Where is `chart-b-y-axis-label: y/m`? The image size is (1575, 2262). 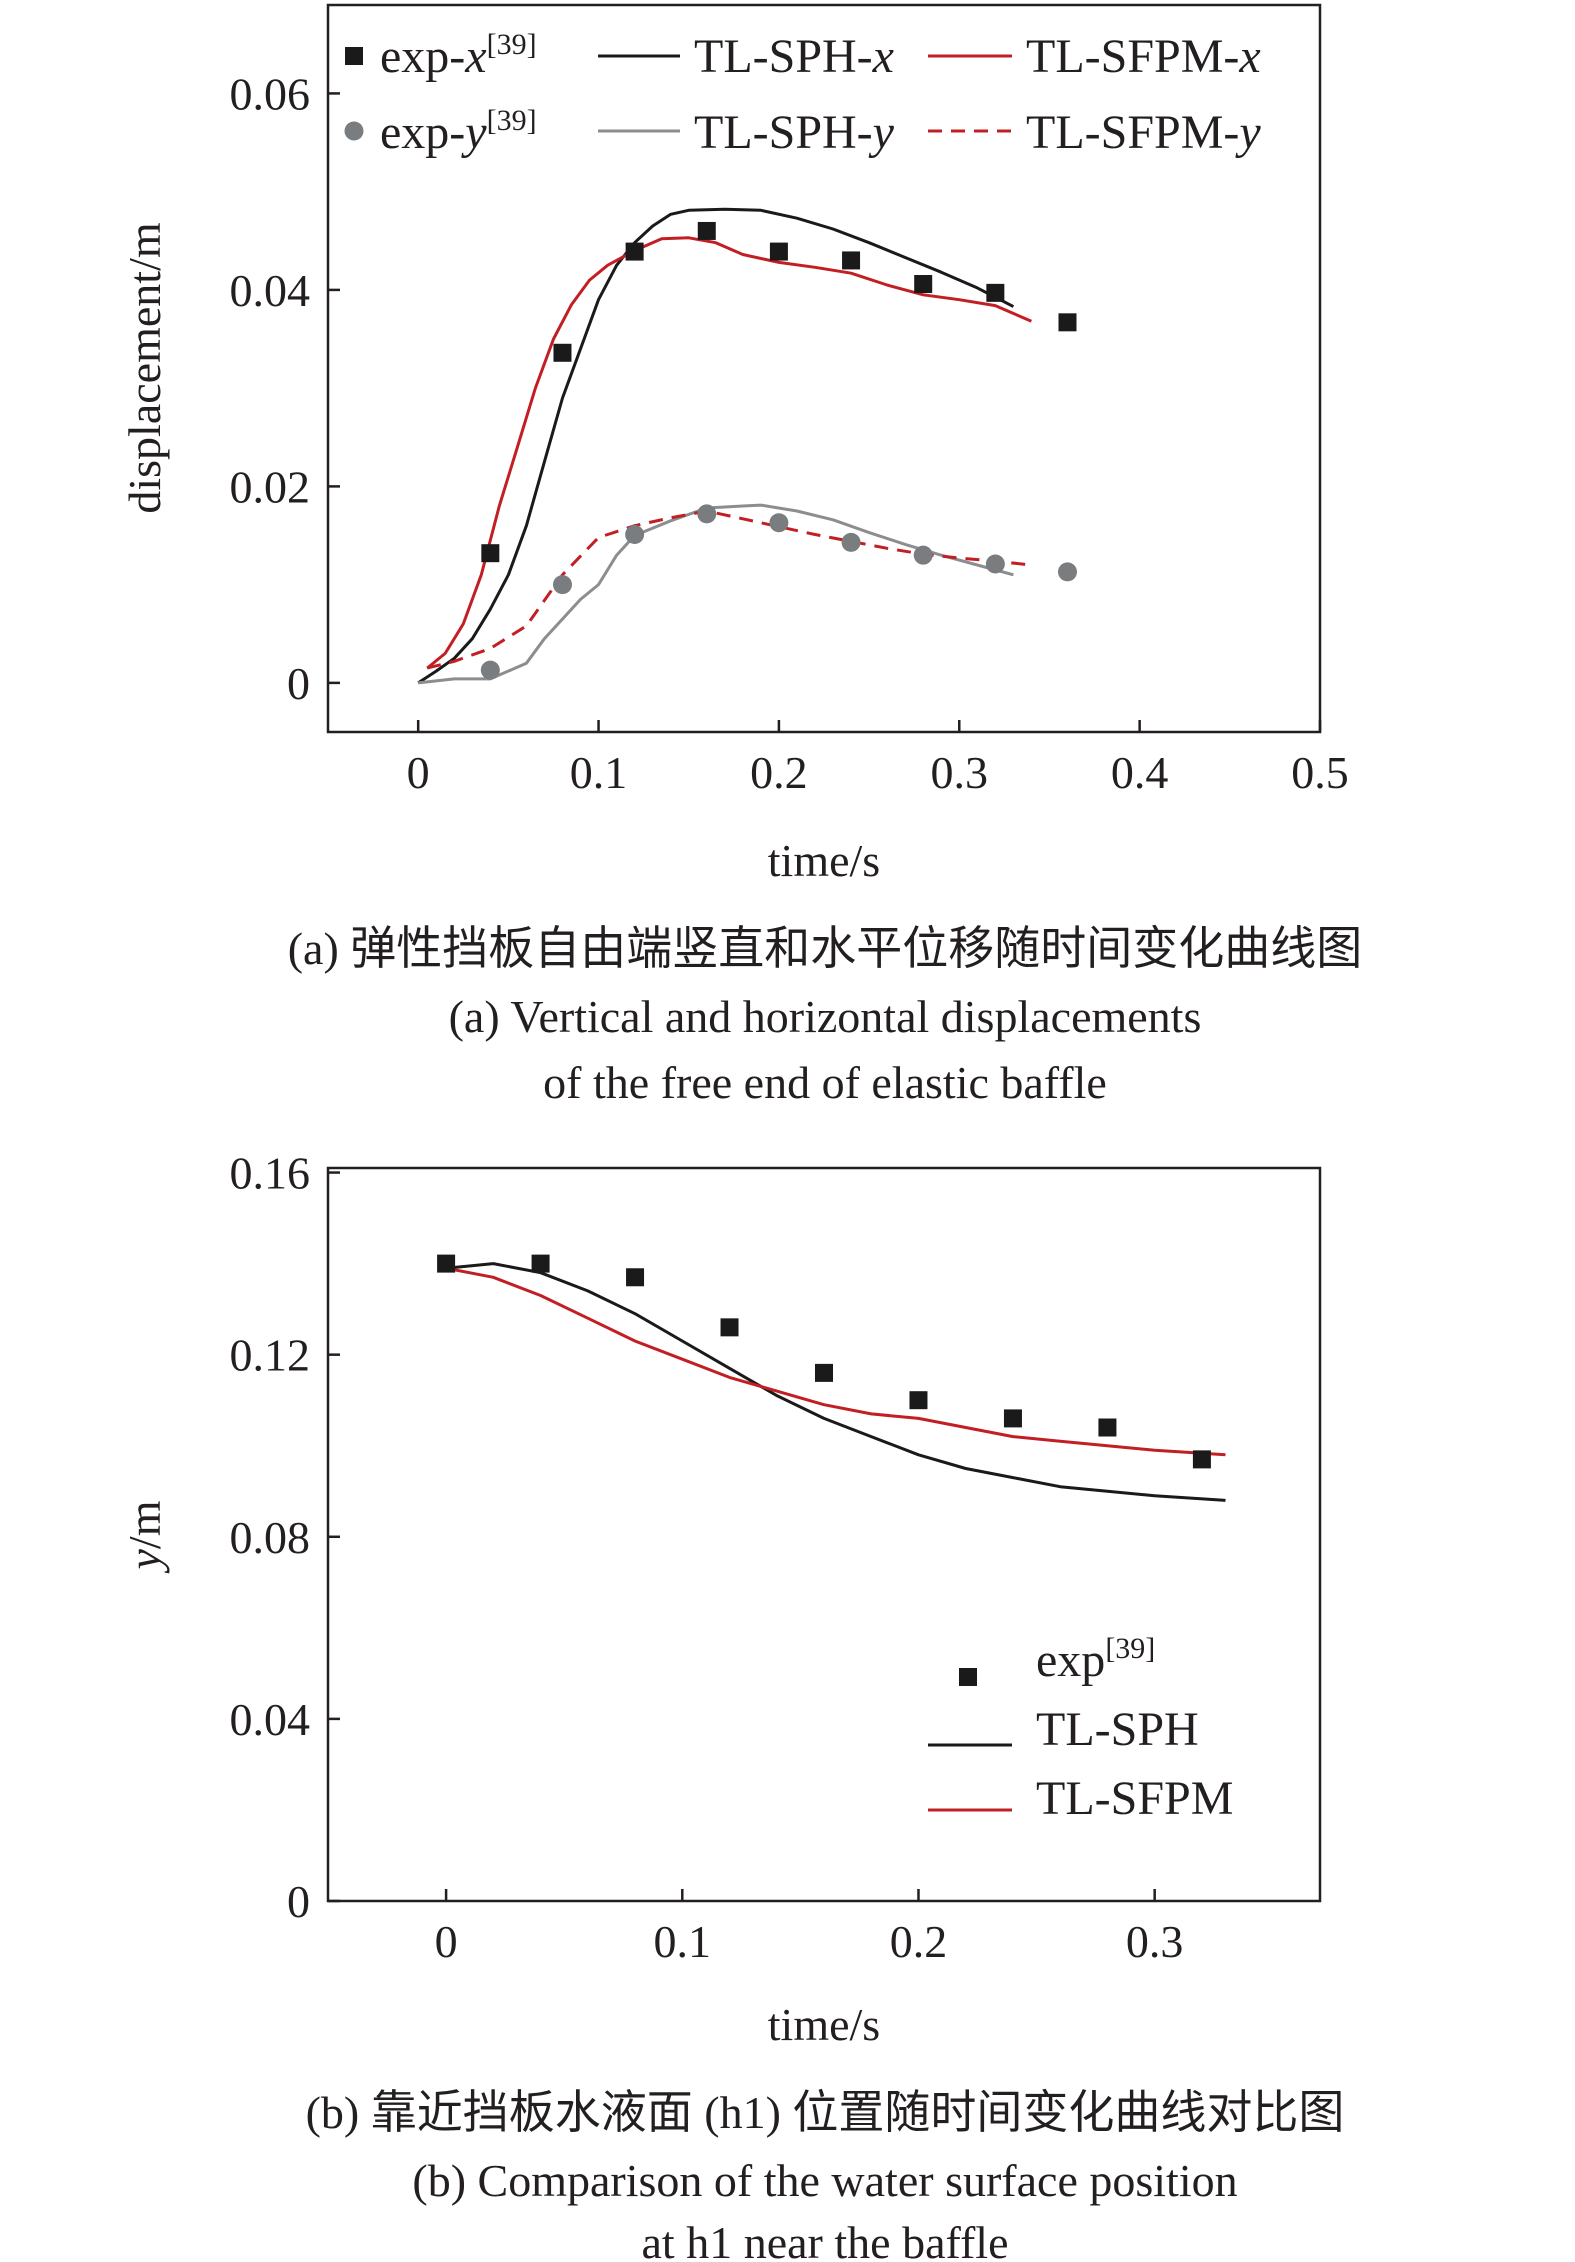 chart-b-y-axis-label: y/m is located at coordinates (144, 1536).